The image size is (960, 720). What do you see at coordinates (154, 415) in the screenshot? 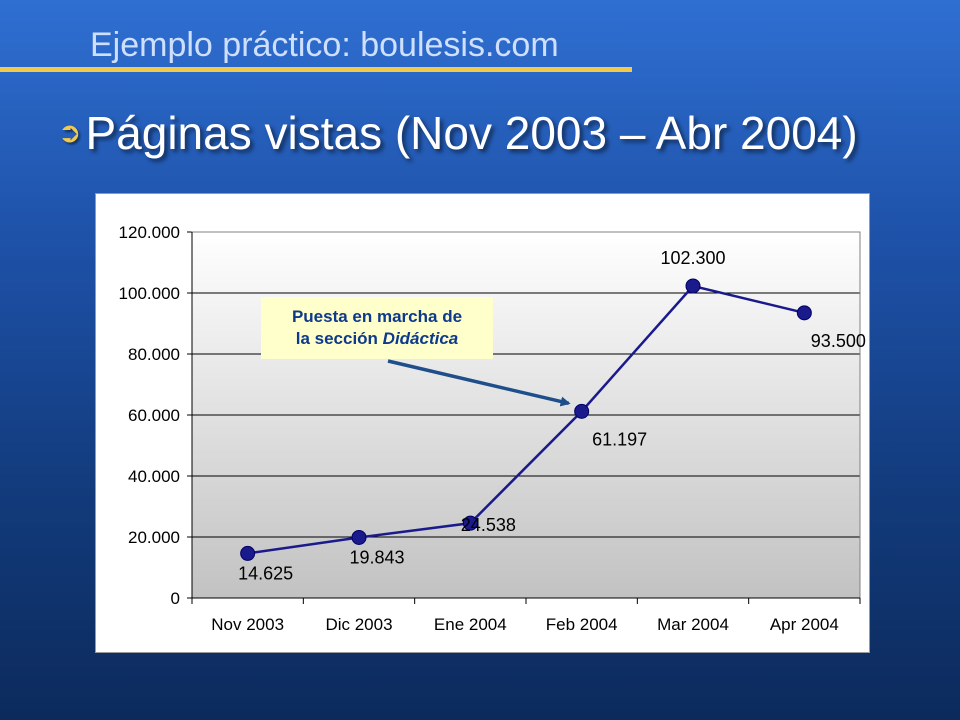
I see `y-tick-label: 60.000` at bounding box center [154, 415].